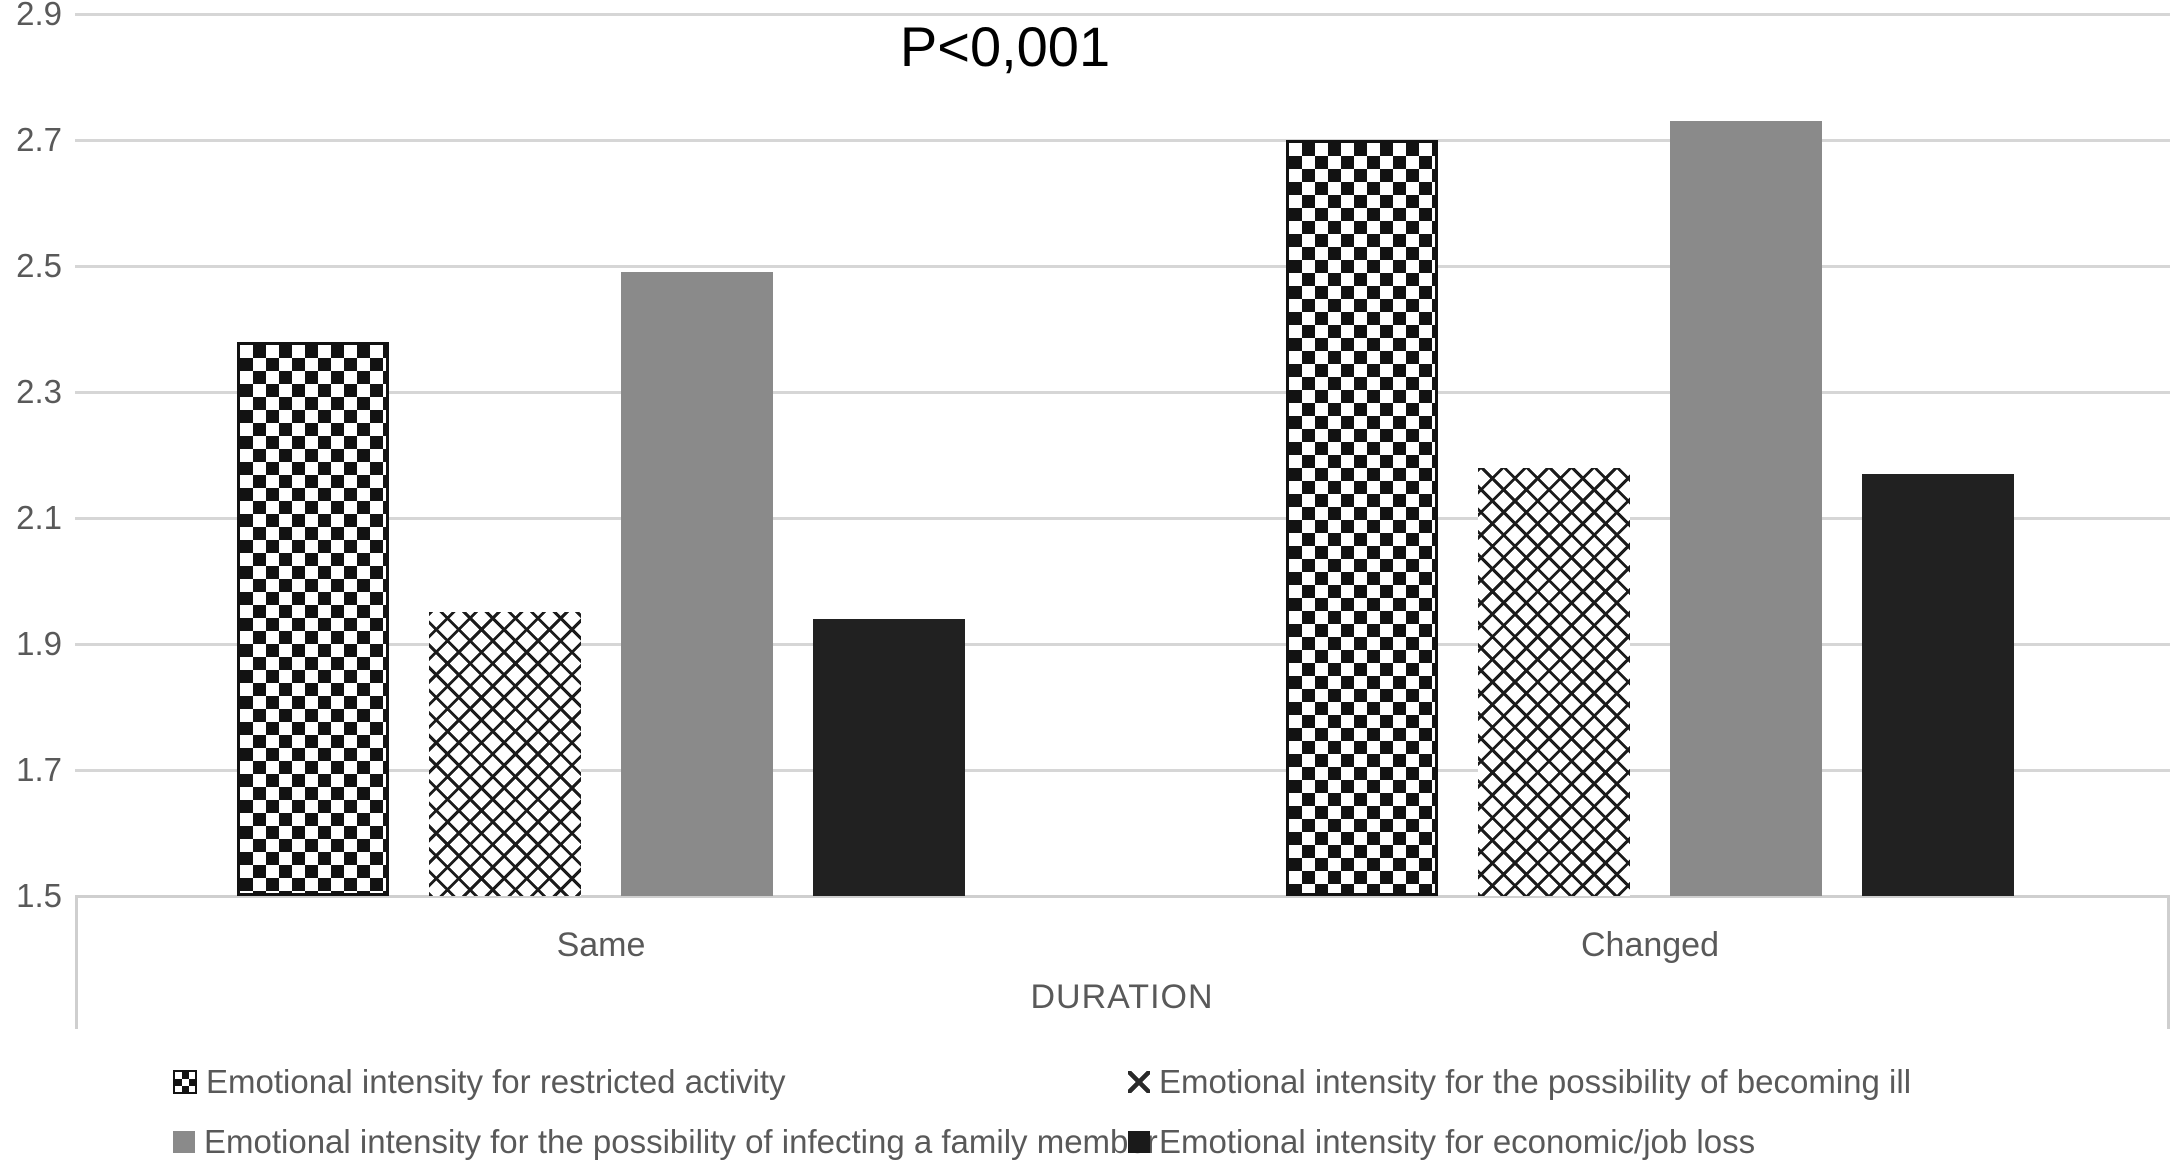 This screenshot has height=1166, width=2175. Describe the element at coordinates (505, 754) in the screenshot. I see `bar-crosshatch-same` at that location.